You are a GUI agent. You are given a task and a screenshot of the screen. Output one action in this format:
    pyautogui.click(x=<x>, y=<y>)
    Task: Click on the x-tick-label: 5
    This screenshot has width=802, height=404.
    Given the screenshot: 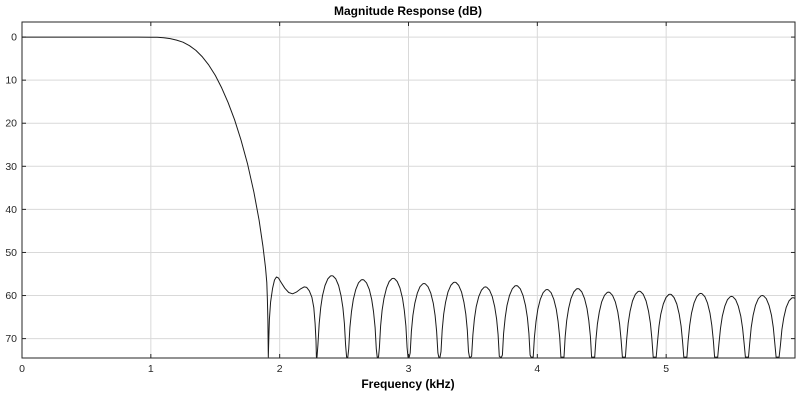 What is the action you would take?
    pyautogui.click(x=666, y=369)
    